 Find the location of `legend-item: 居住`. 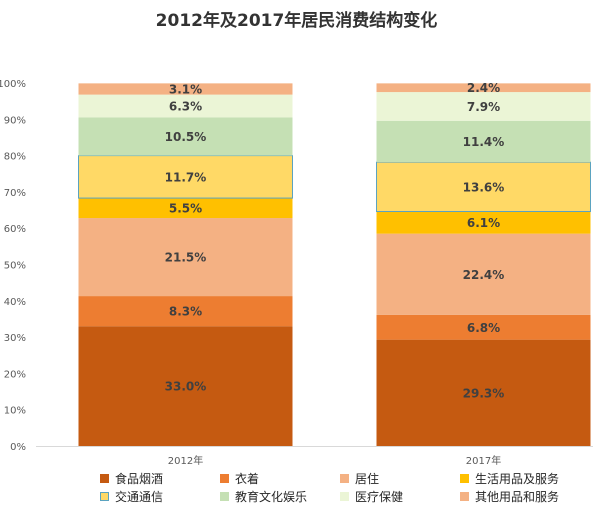

legend-item: 居住 is located at coordinates (400, 478).